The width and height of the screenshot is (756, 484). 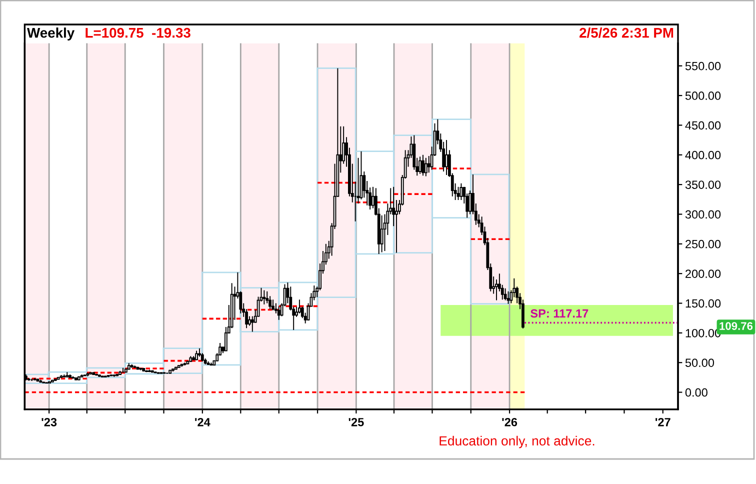 What do you see at coordinates (696, 392) in the screenshot?
I see `y-tick-label: 0.00` at bounding box center [696, 392].